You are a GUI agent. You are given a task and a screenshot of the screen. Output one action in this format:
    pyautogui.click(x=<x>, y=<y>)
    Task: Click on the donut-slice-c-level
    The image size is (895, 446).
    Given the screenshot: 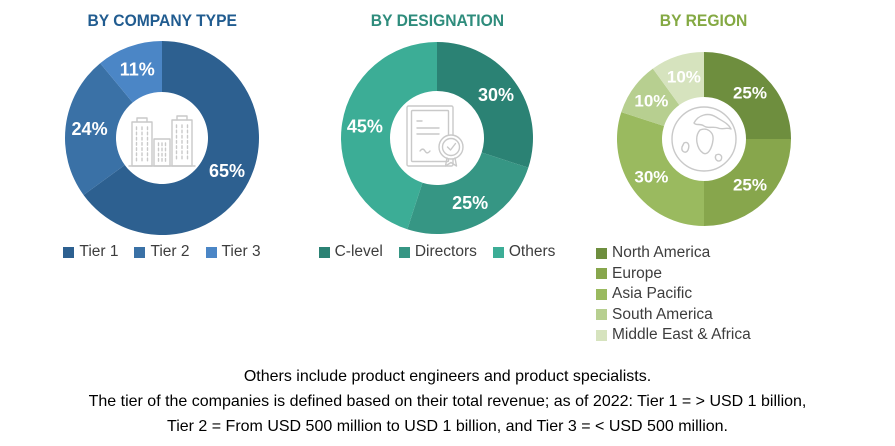 What is the action you would take?
    pyautogui.click(x=485, y=105)
    